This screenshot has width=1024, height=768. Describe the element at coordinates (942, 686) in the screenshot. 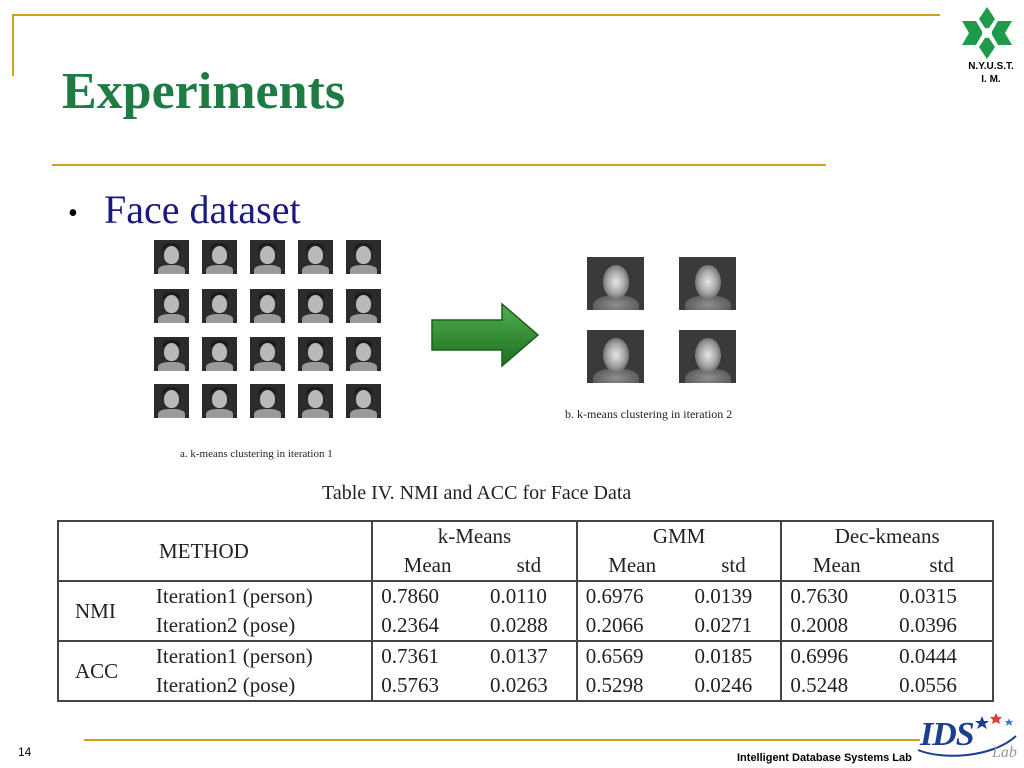

I see `table-cell: 0.0556` at that location.